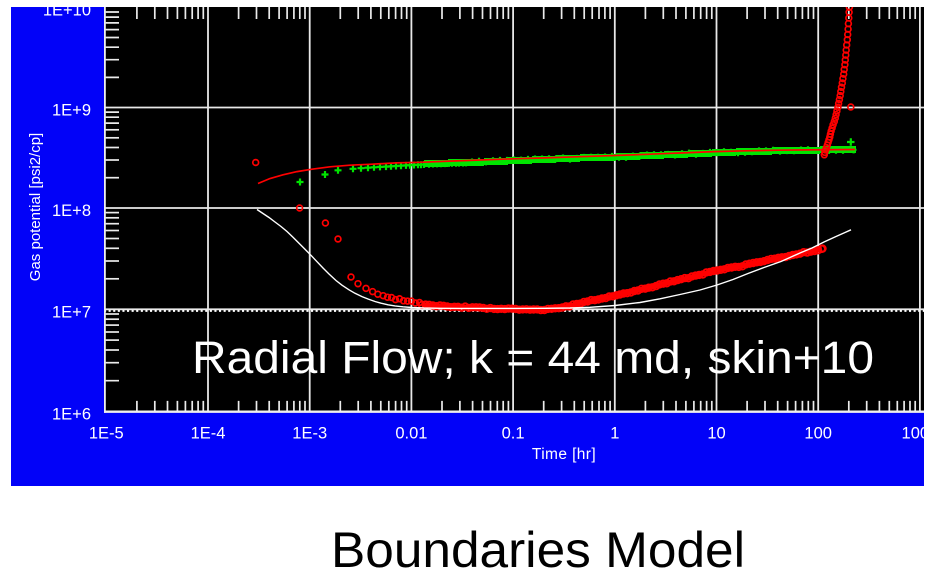 This screenshot has height=582, width=931. Describe the element at coordinates (818, 434) in the screenshot. I see `svg-text: 100` at that location.